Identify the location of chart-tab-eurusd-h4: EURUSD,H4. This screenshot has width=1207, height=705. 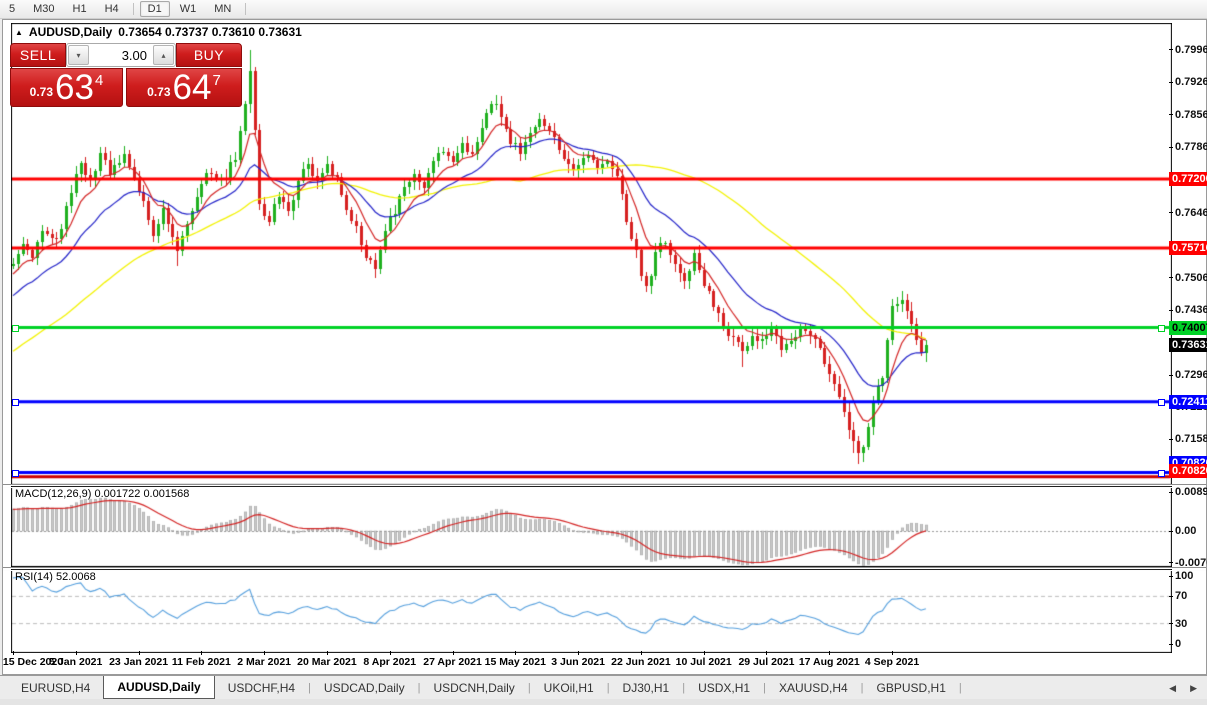
(56, 687).